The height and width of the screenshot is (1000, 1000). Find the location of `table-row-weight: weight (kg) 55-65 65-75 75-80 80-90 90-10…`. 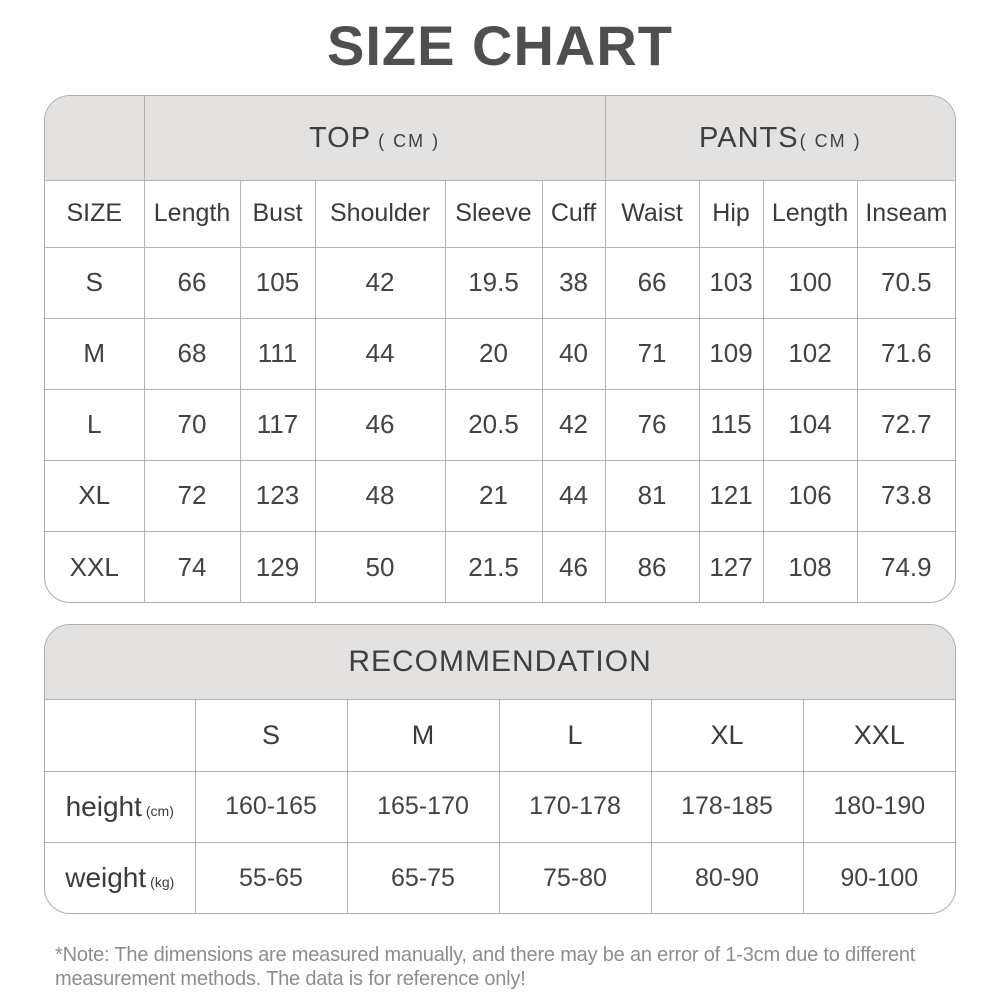

table-row-weight: weight (kg) 55-65 65-75 75-80 80-90 90-10… is located at coordinates (500, 877).